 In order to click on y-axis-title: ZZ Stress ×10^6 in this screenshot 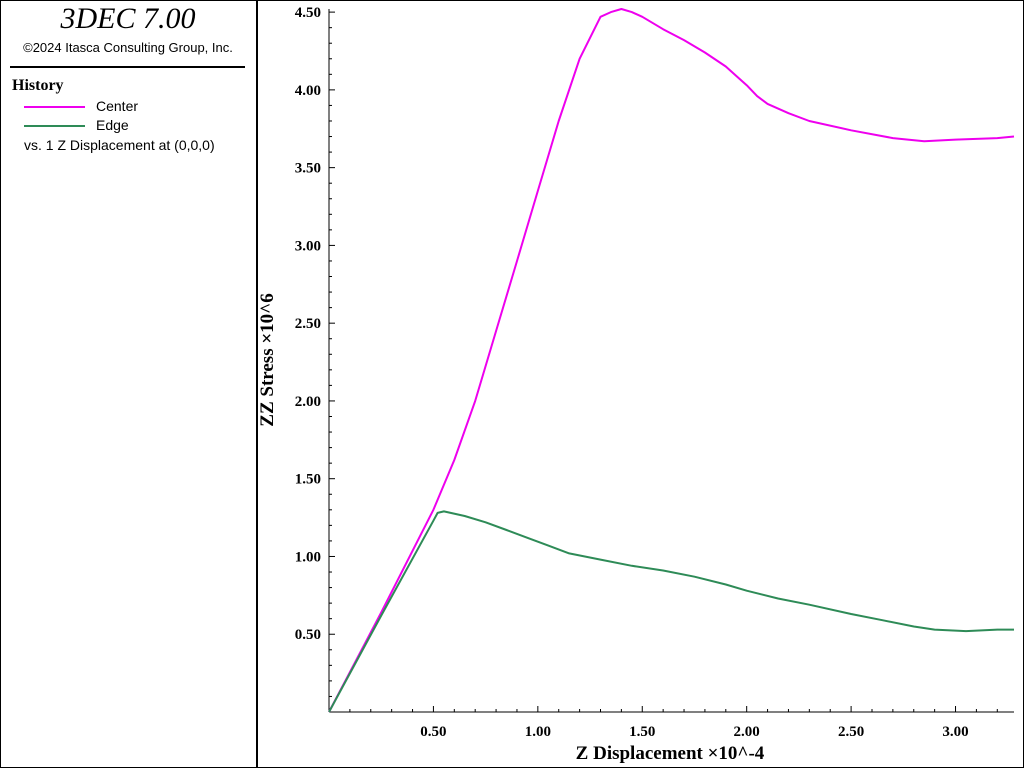, I will do `click(267, 359)`.